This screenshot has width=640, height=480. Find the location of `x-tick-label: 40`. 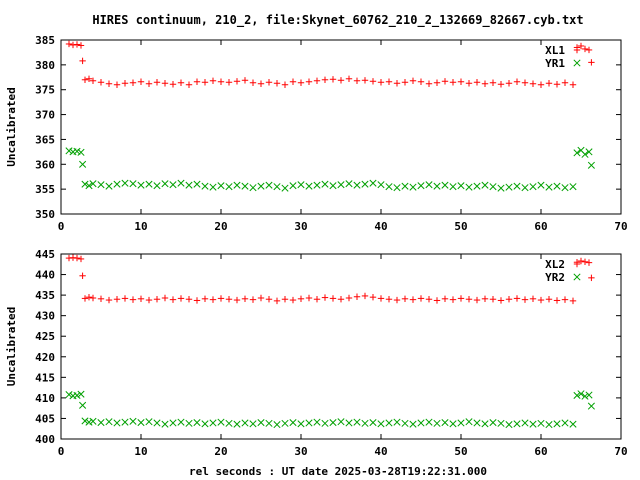

x-tick-label: 40 is located at coordinates (380, 451).